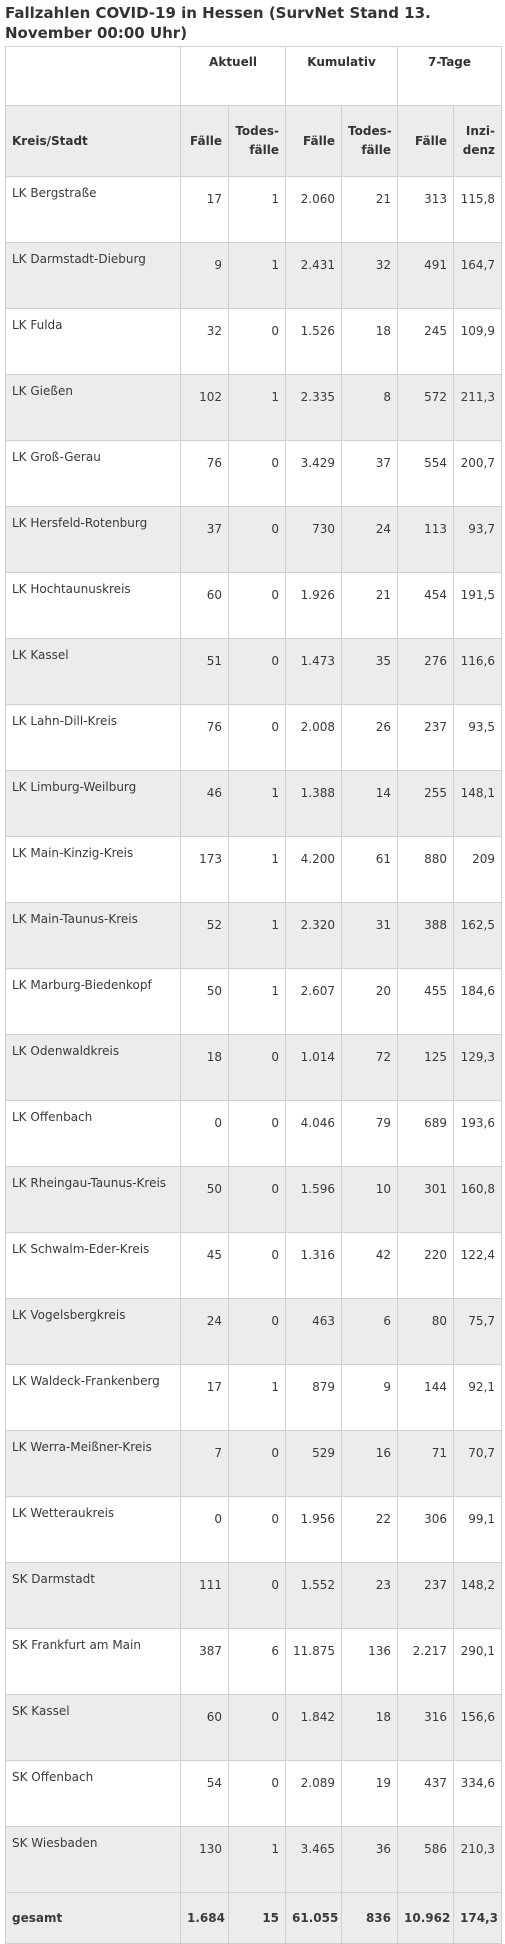  Describe the element at coordinates (370, 1001) in the screenshot. I see `value-cell: 20` at that location.